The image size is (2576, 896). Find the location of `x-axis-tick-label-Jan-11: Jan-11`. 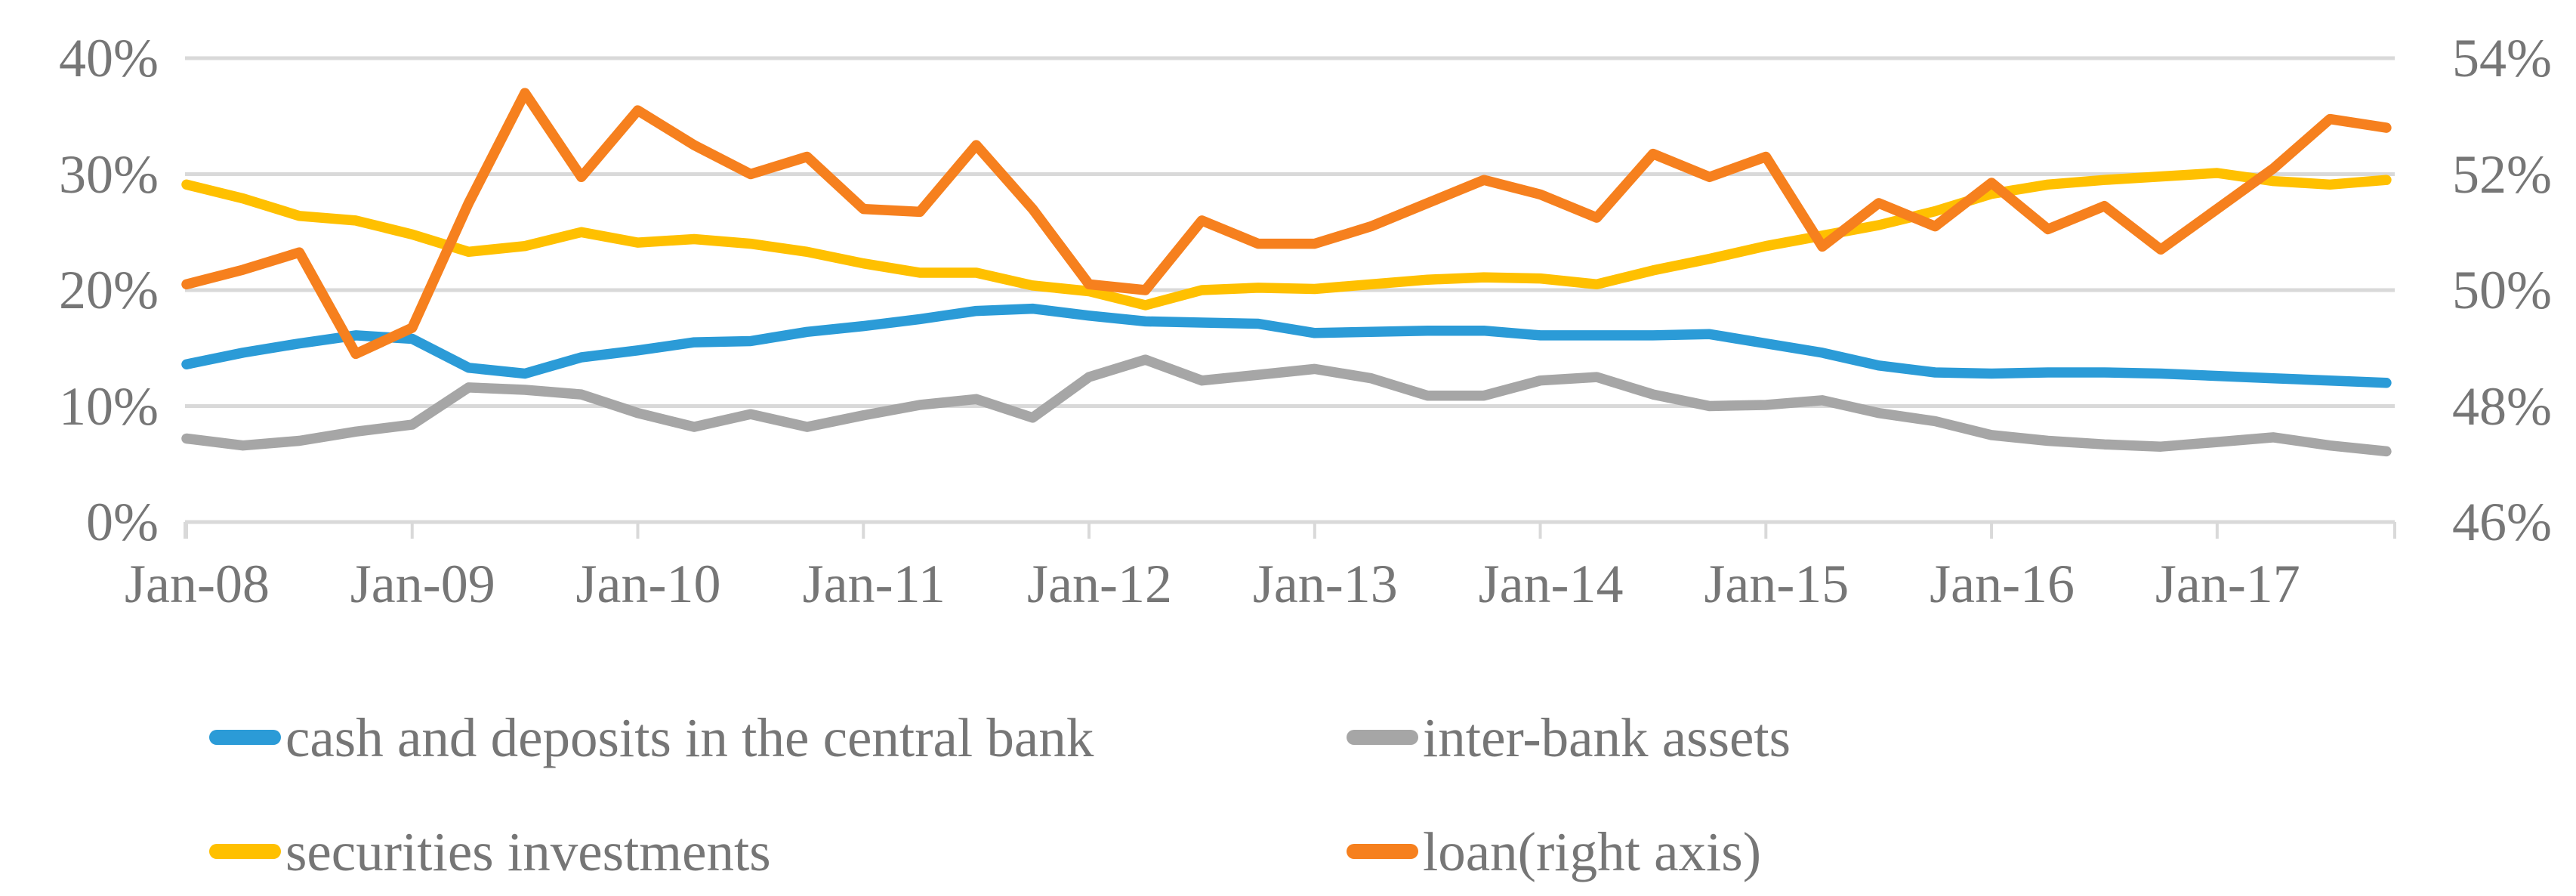

x-axis-tick-label-Jan-11: Jan-11 is located at coordinates (874, 584).